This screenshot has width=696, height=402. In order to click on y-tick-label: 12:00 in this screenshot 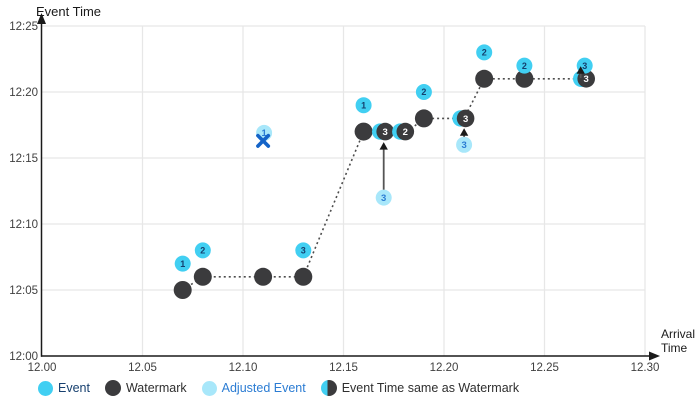, I will do `click(23, 357)`.